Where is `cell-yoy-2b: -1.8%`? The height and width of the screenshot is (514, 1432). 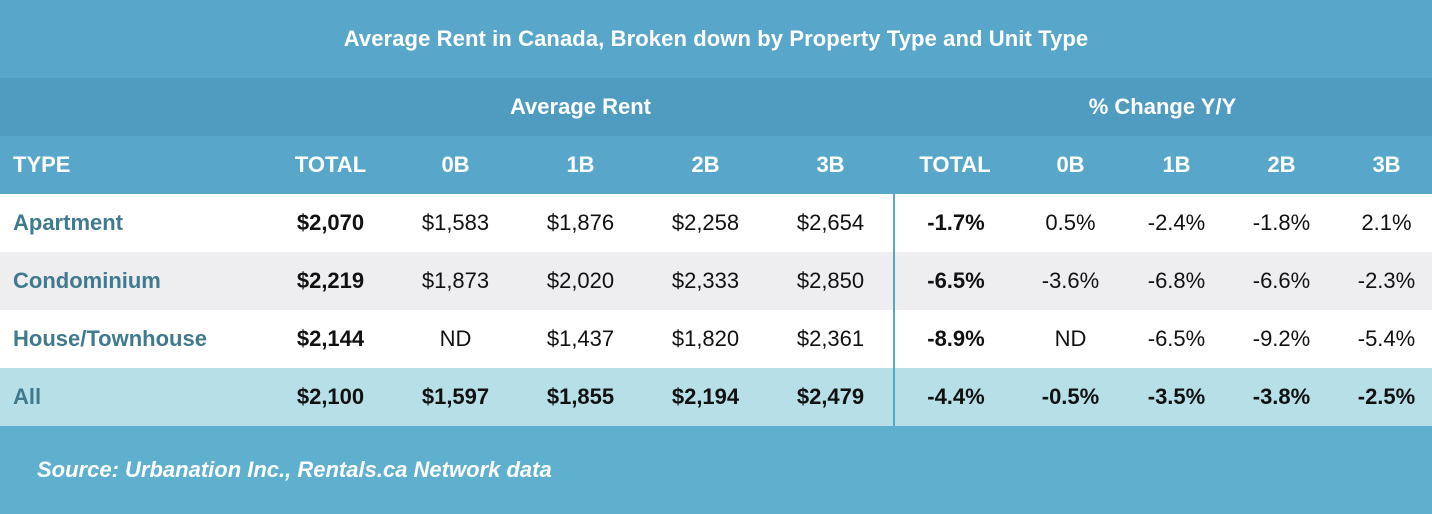 cell-yoy-2b: -1.8% is located at coordinates (1281, 222).